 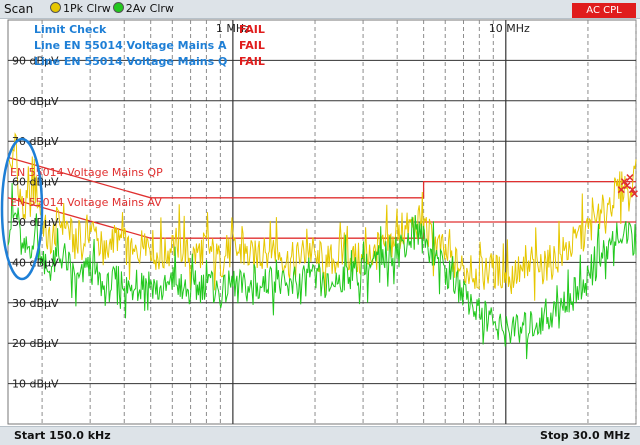 What do you see at coordinates (35, 60) in the screenshot?
I see `y-tick-label: 90 dBµV` at bounding box center [35, 60].